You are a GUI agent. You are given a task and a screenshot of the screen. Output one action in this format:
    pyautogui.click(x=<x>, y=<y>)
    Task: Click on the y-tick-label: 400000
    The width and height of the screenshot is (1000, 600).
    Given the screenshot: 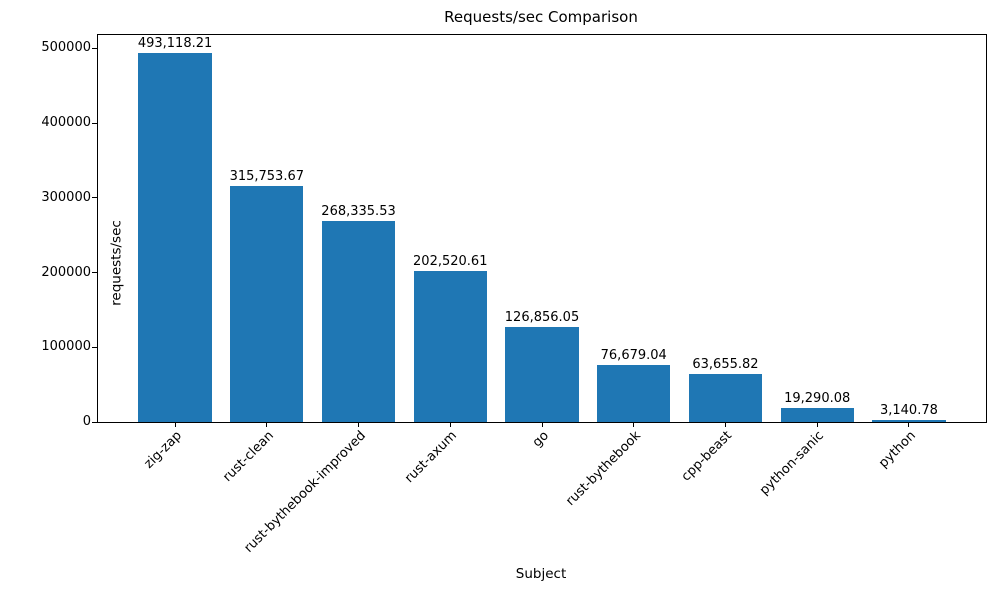 What is the action you would take?
    pyautogui.click(x=66, y=123)
    